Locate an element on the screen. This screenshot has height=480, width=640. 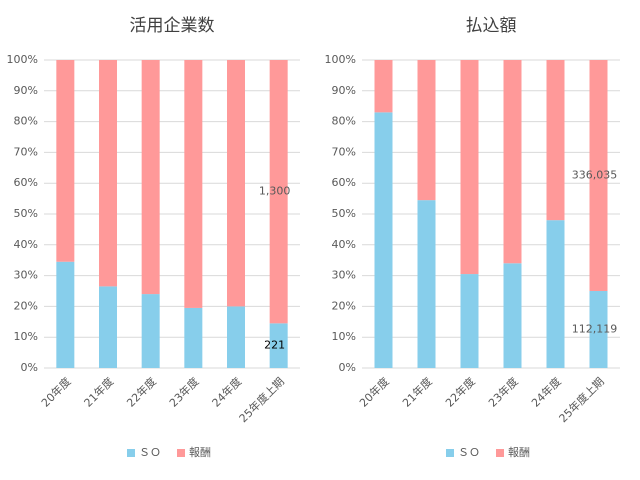
chart-title: 払込額 is located at coordinates (491, 26).